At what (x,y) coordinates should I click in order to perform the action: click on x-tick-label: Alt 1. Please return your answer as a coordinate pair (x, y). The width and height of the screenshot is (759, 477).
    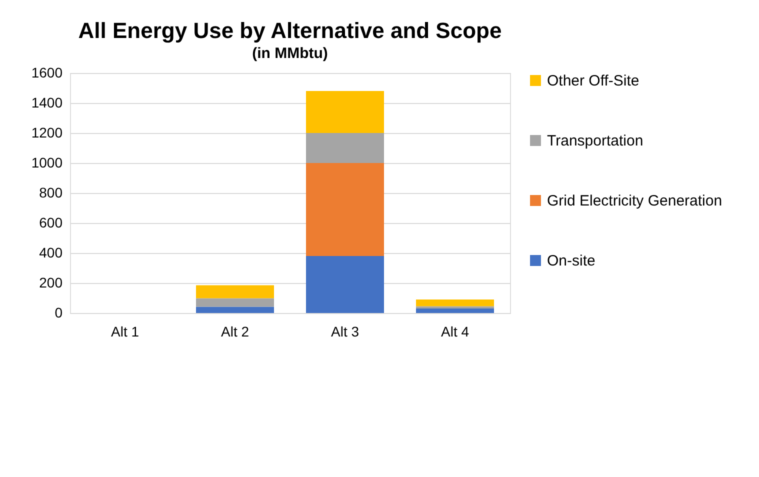
    Looking at the image, I should click on (125, 332).